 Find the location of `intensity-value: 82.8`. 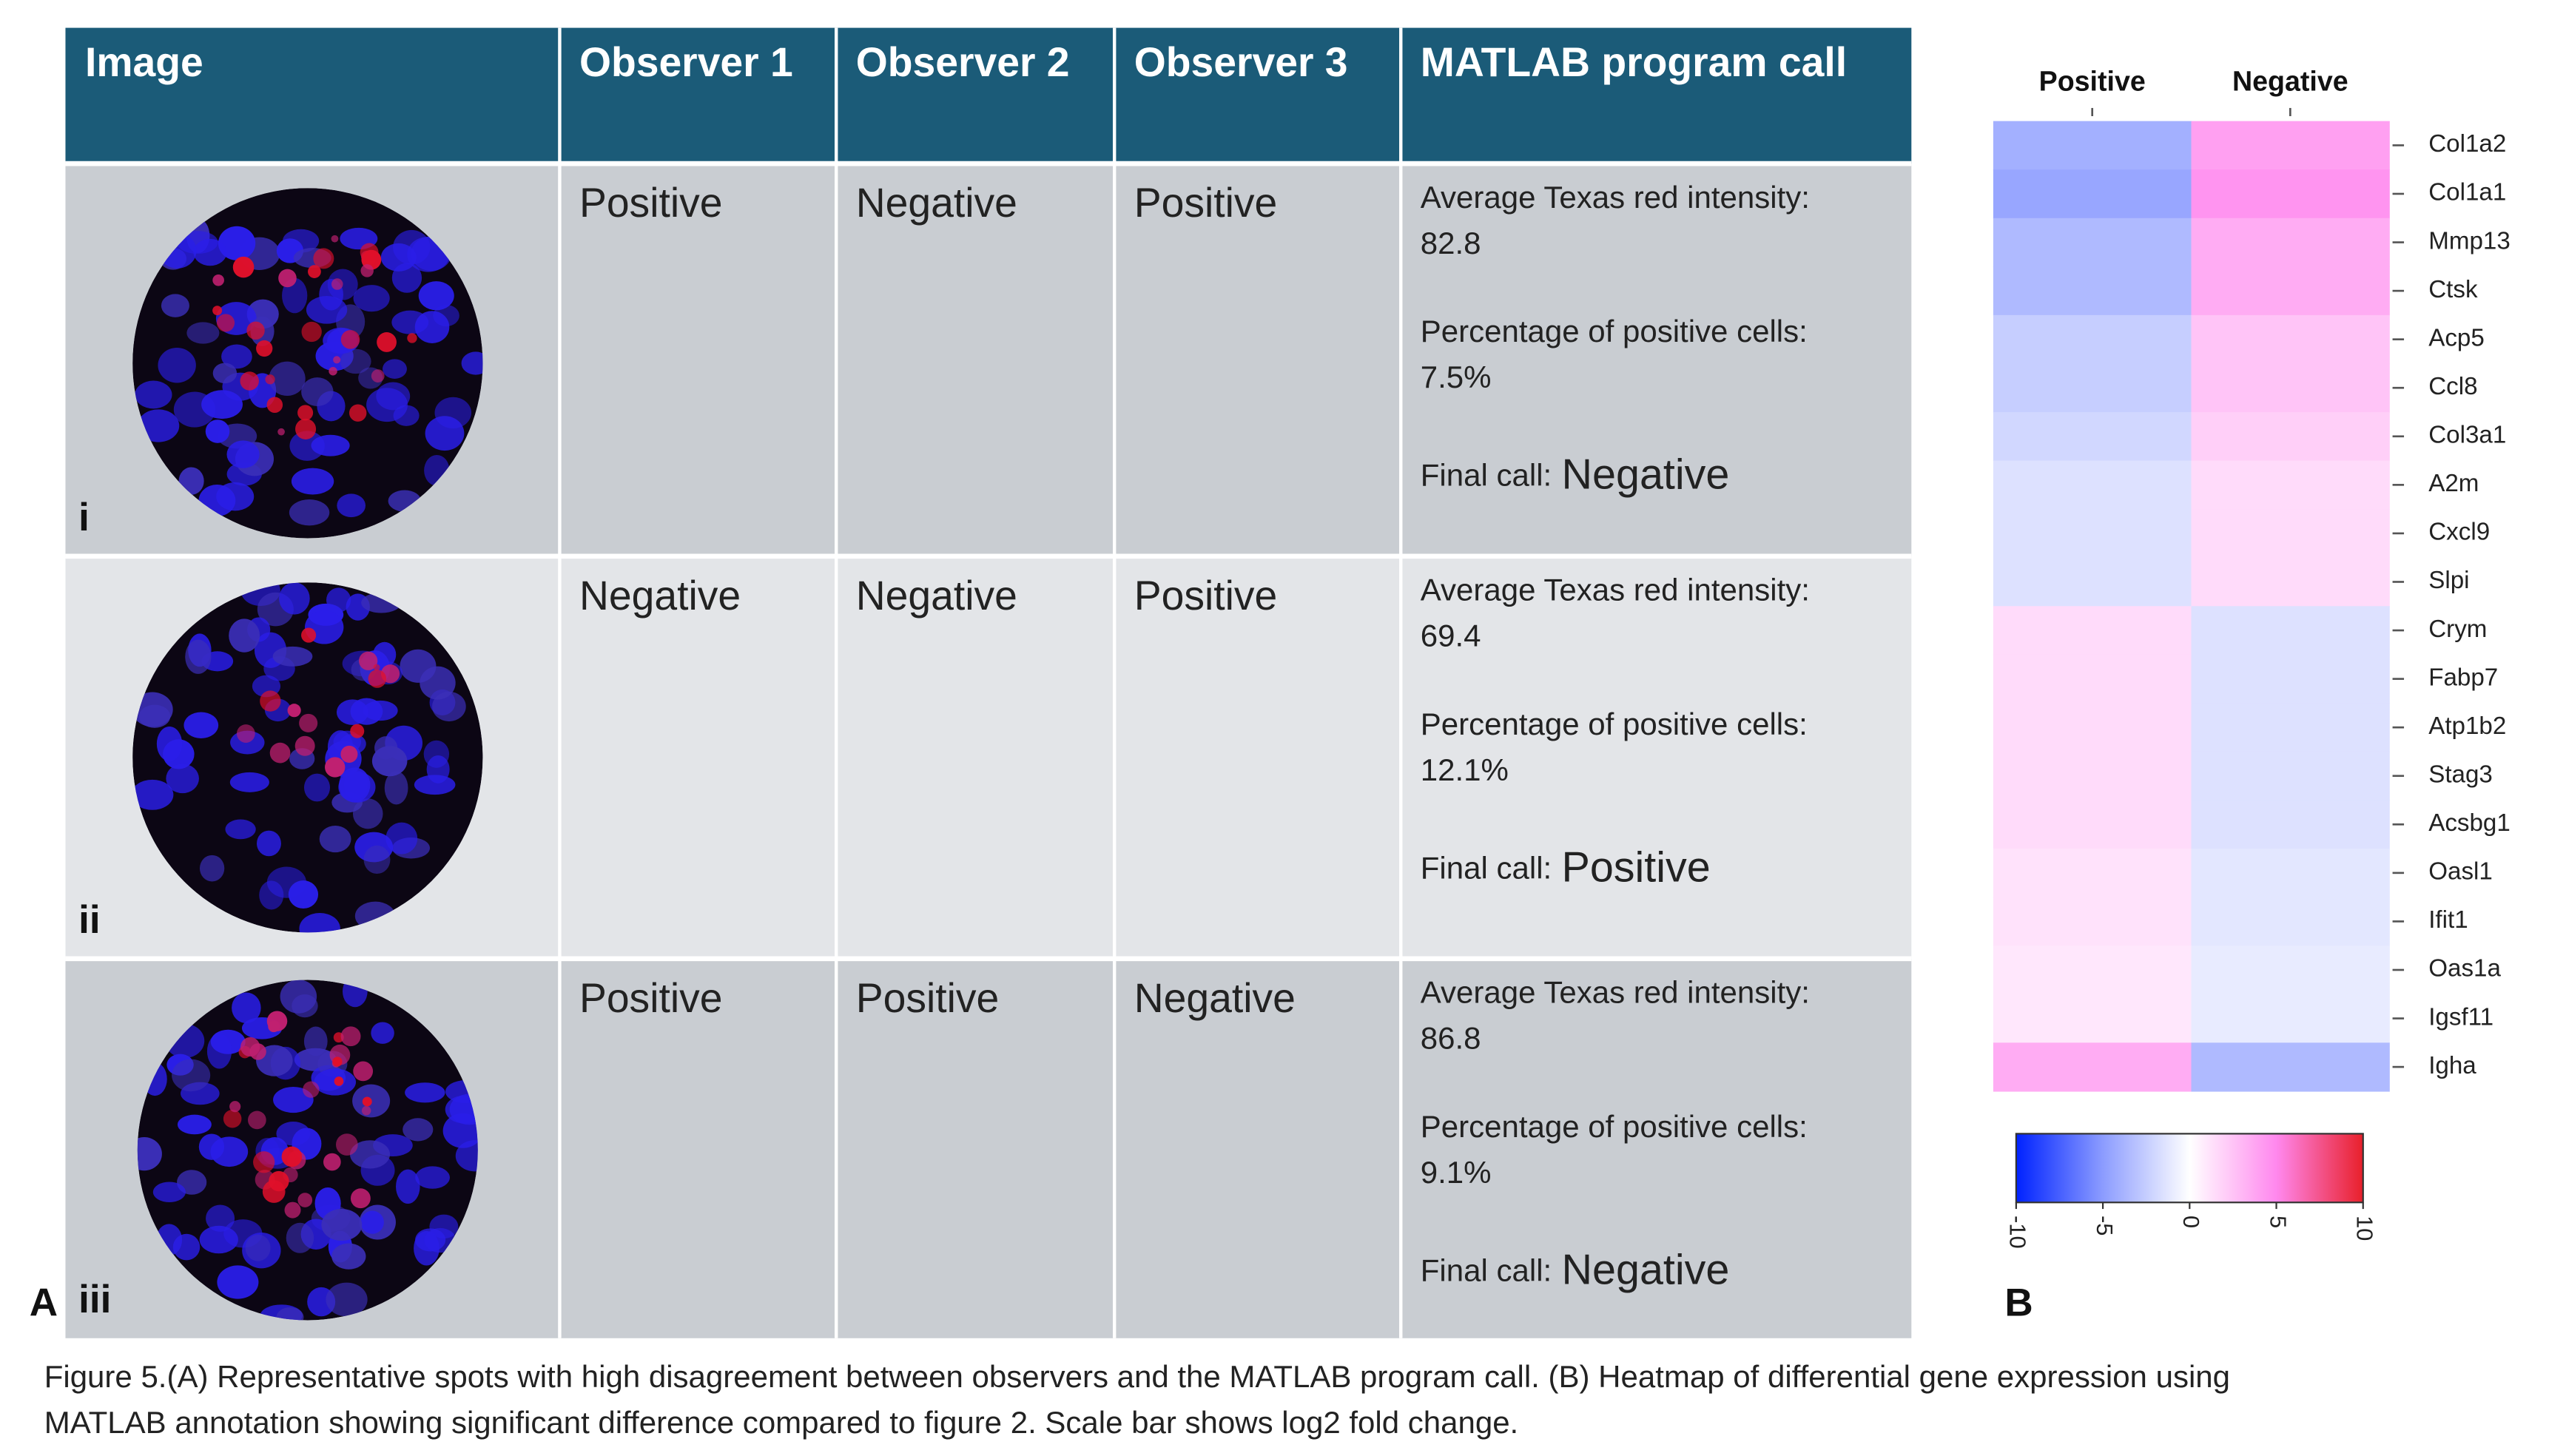

intensity-value: 82.8 is located at coordinates (1451, 243).